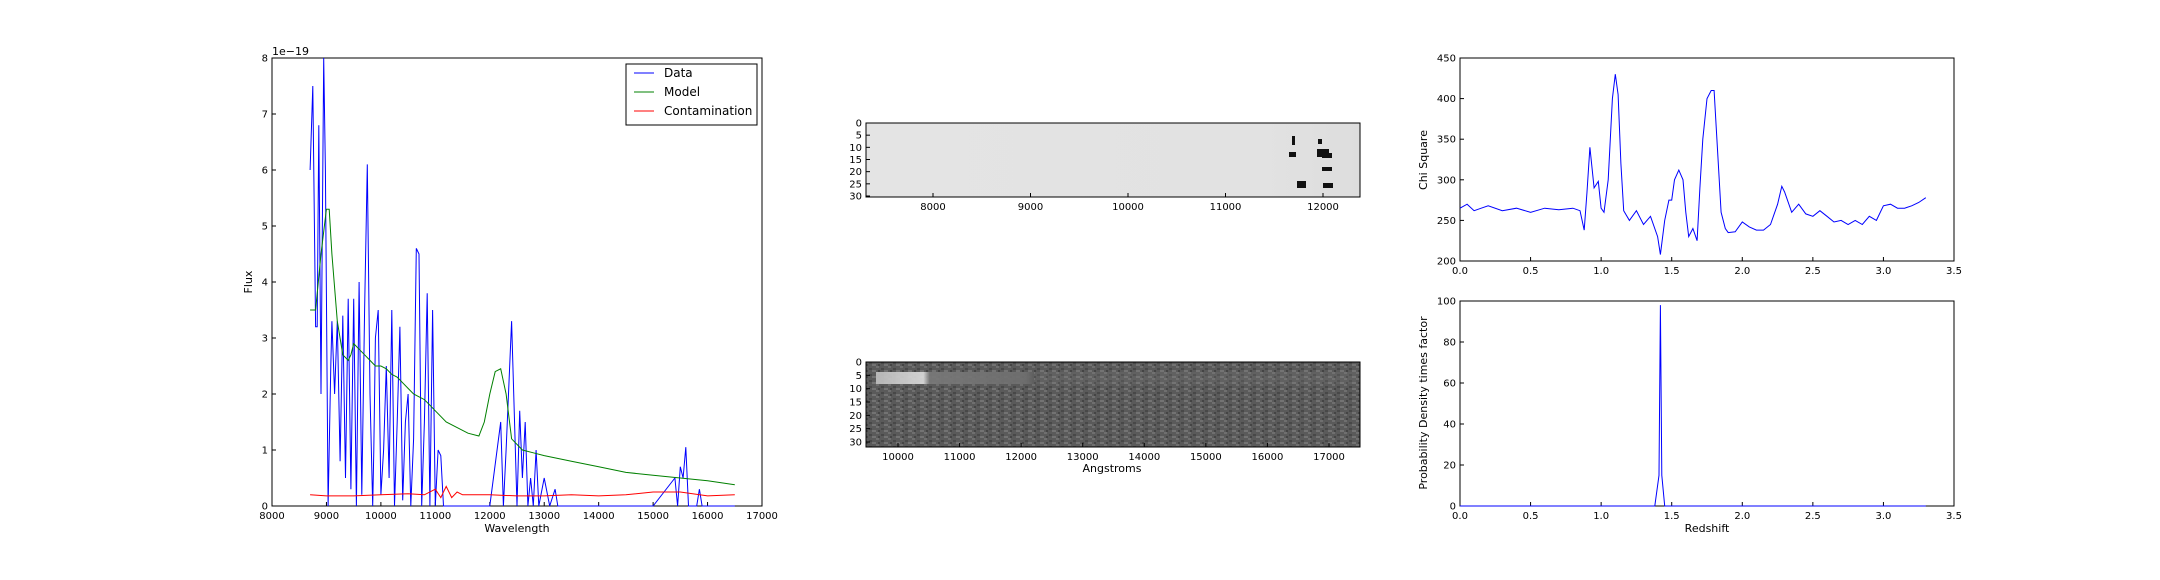  Describe the element at coordinates (1460, 516) in the screenshot. I see `pdf-x-tick-label: 0.0` at that location.